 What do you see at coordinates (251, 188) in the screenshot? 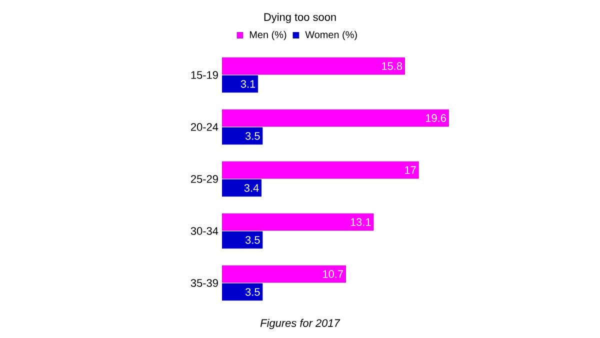
I see `data-label: 3.4` at bounding box center [251, 188].